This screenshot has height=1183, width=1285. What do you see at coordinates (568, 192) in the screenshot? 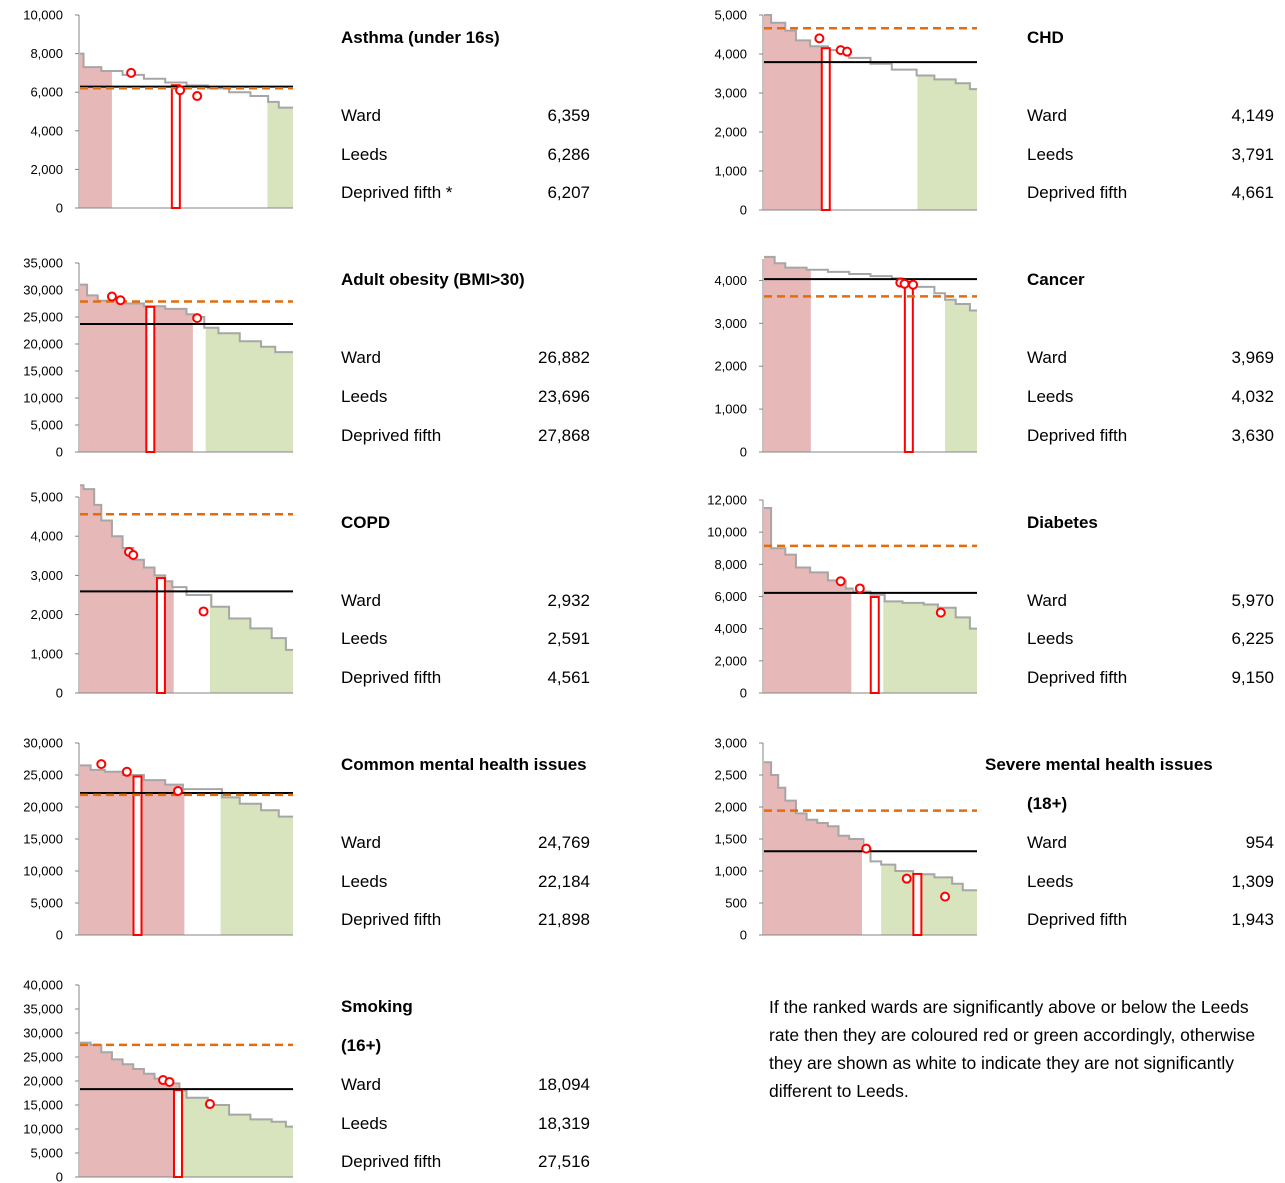
I see `deprived-fifth-value: 6,207` at bounding box center [568, 192].